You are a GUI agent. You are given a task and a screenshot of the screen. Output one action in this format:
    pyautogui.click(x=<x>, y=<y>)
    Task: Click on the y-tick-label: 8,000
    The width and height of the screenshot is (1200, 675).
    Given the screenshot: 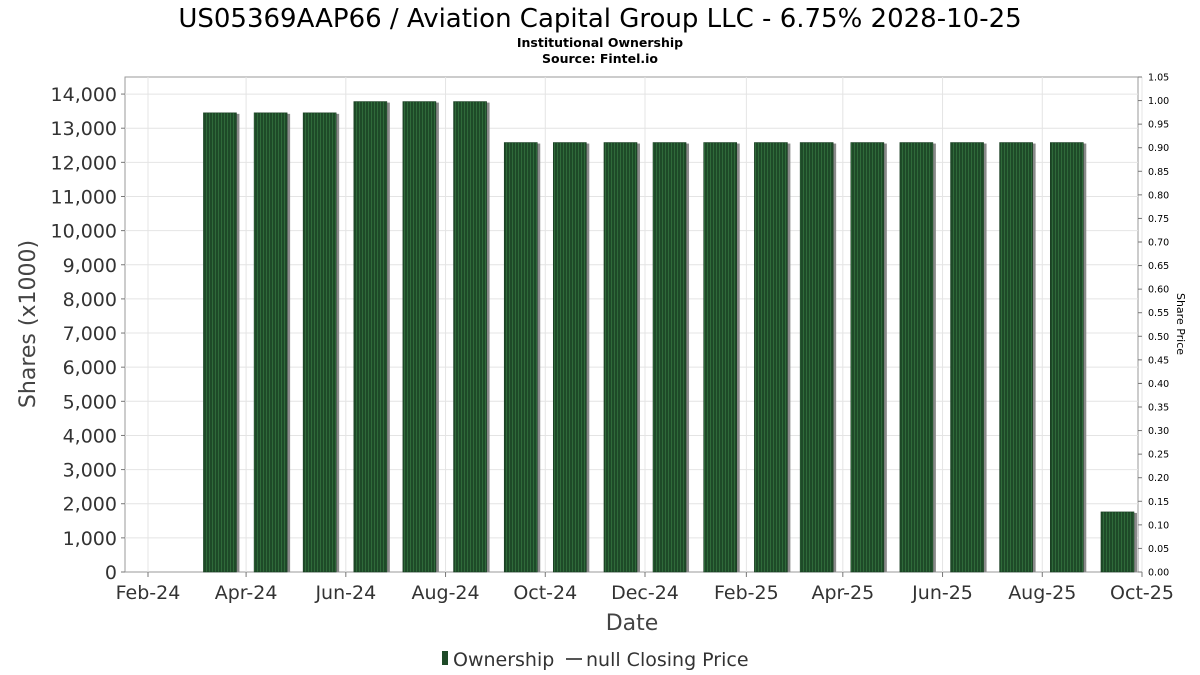 What is the action you would take?
    pyautogui.click(x=90, y=300)
    